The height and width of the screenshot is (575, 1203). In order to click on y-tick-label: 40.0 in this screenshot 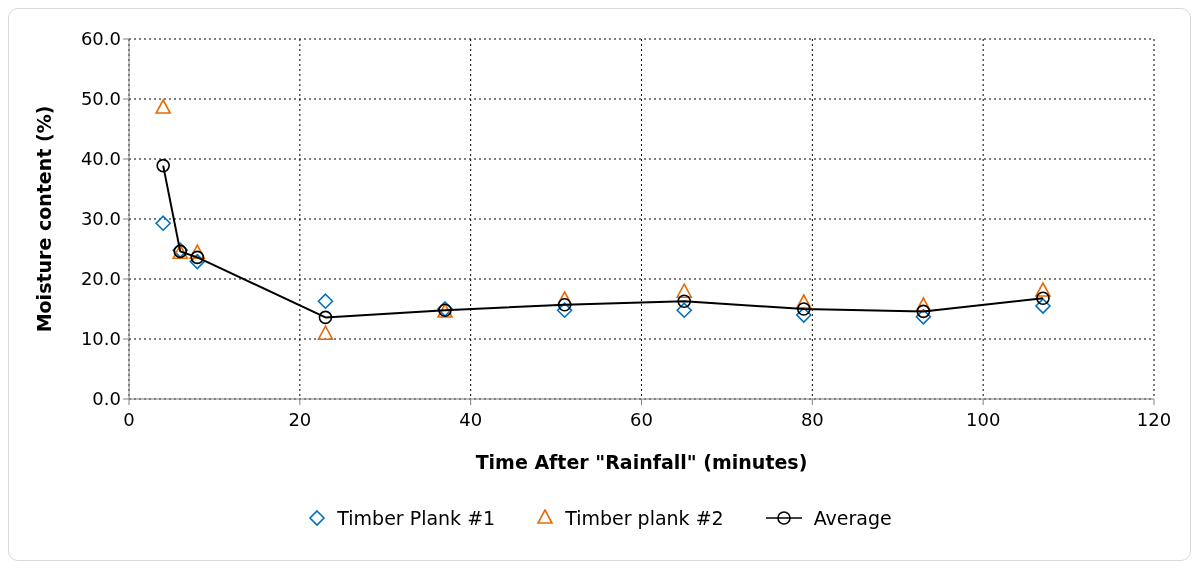, I will do `click(100, 159)`.